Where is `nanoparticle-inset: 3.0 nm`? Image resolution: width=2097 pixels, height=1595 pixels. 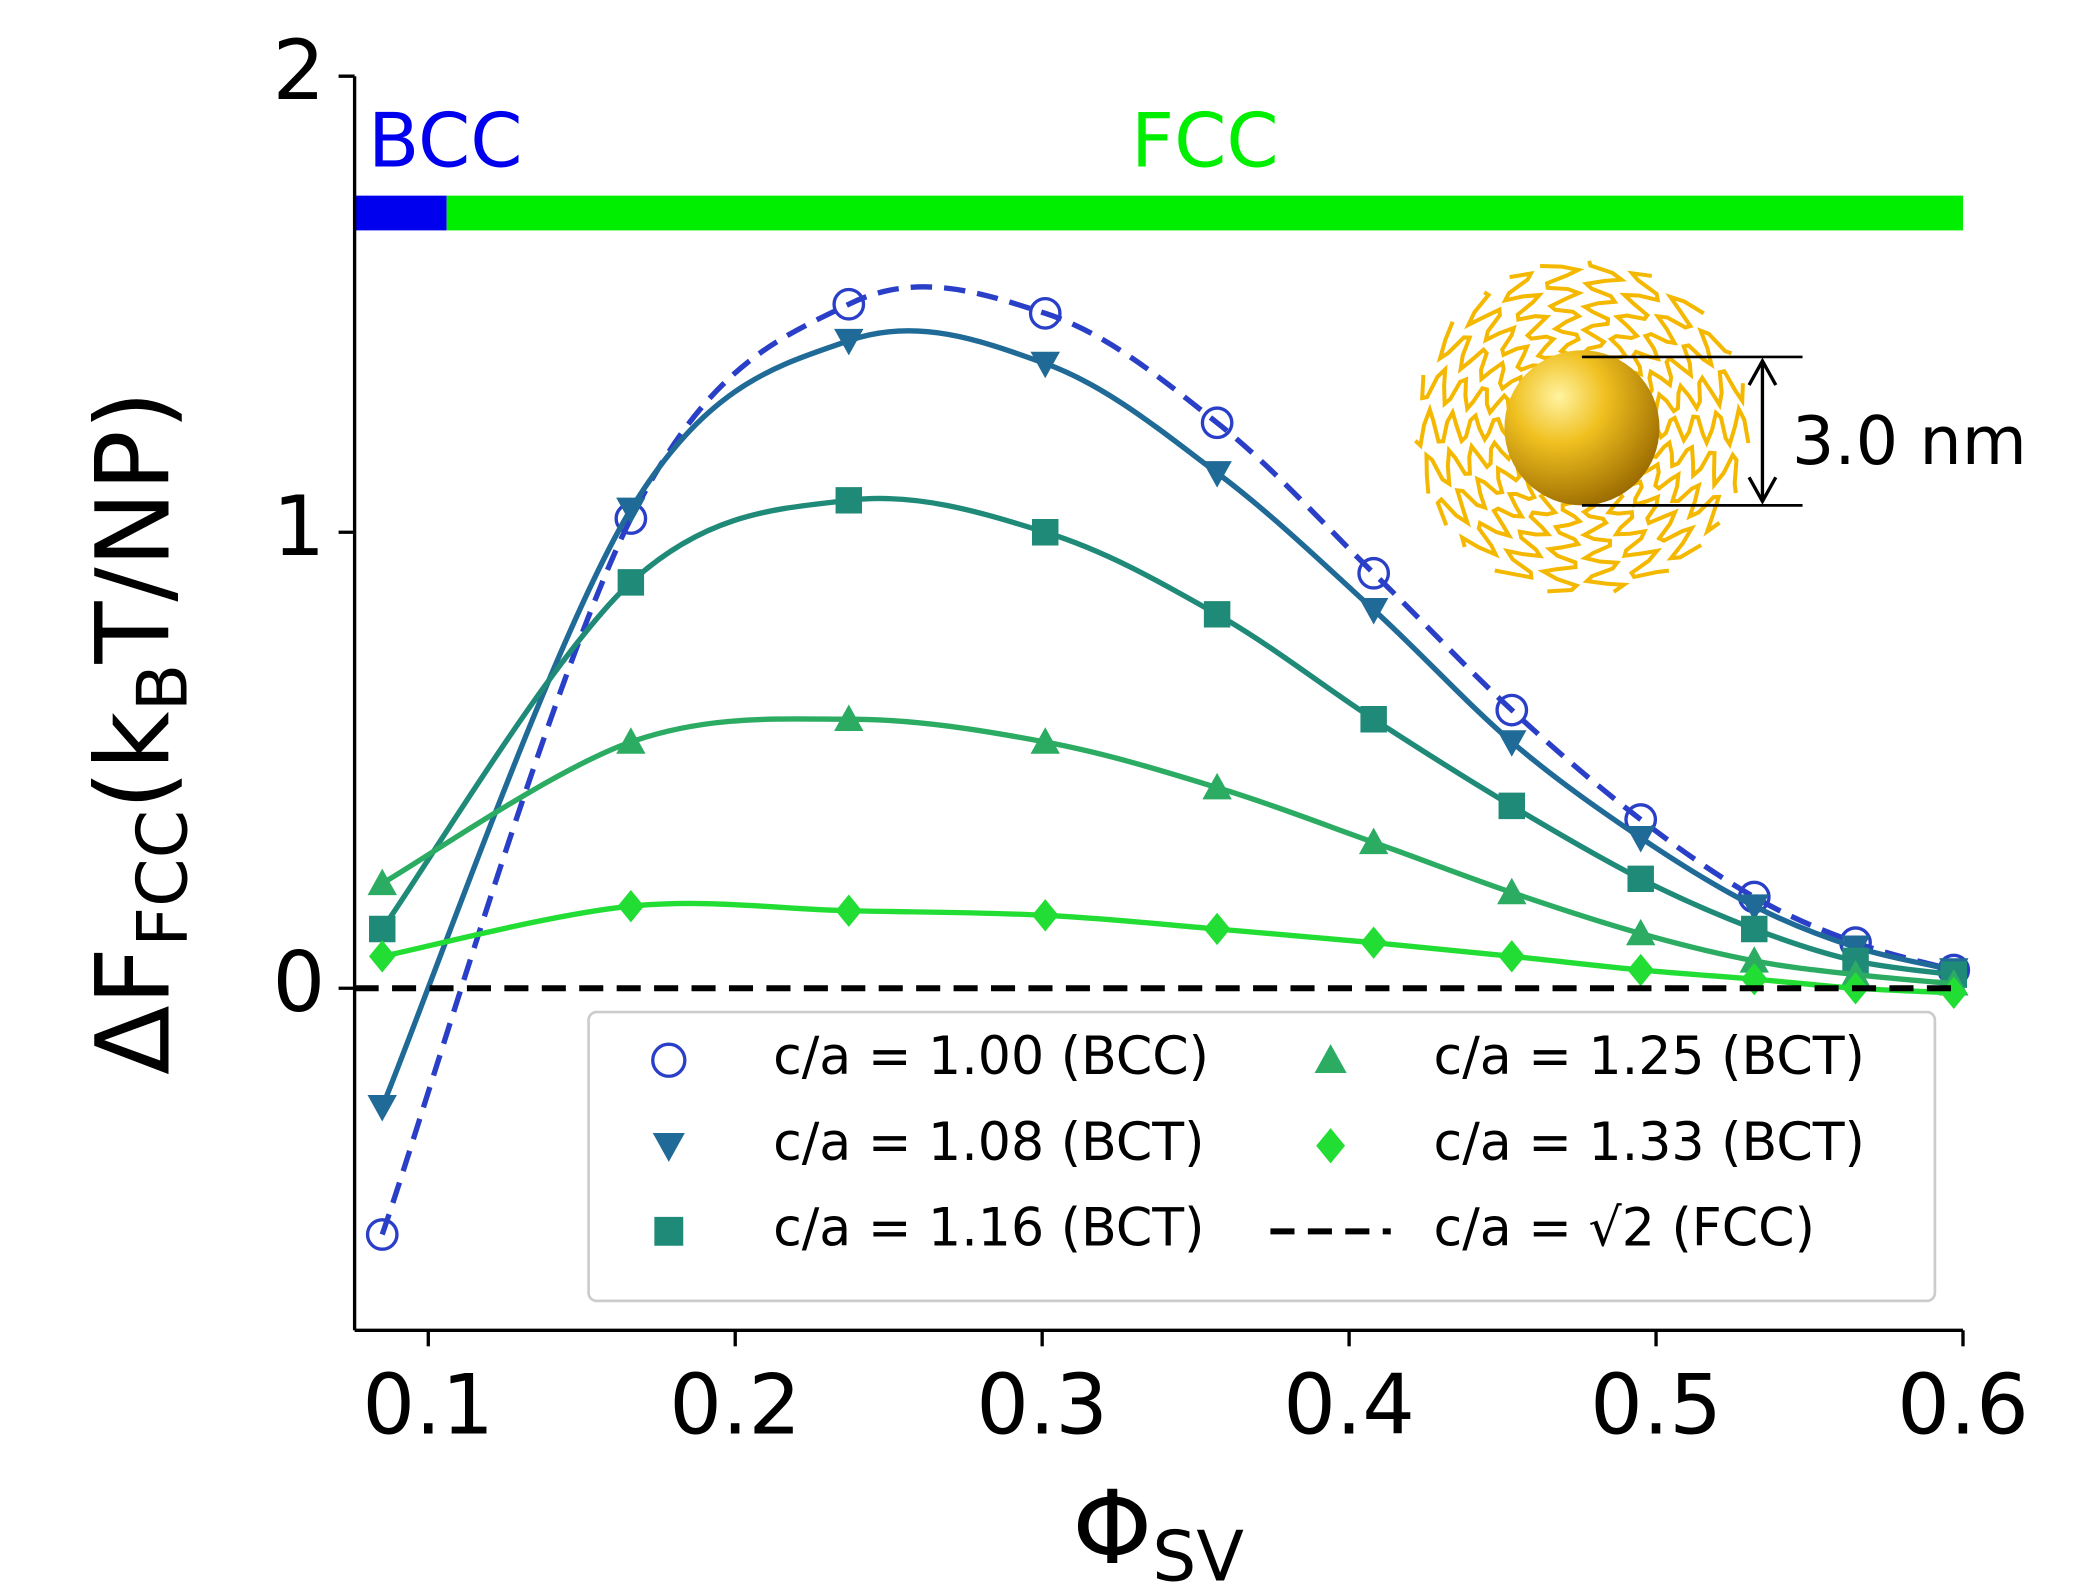 nanoparticle-inset: 3.0 nm is located at coordinates (1720, 427).